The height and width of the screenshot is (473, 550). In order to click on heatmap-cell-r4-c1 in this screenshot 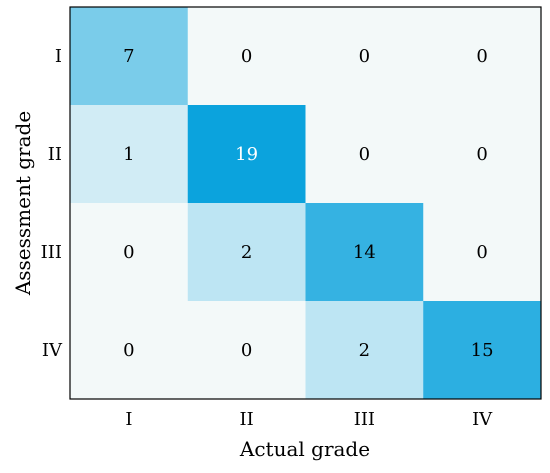, I will do `click(129, 350)`.